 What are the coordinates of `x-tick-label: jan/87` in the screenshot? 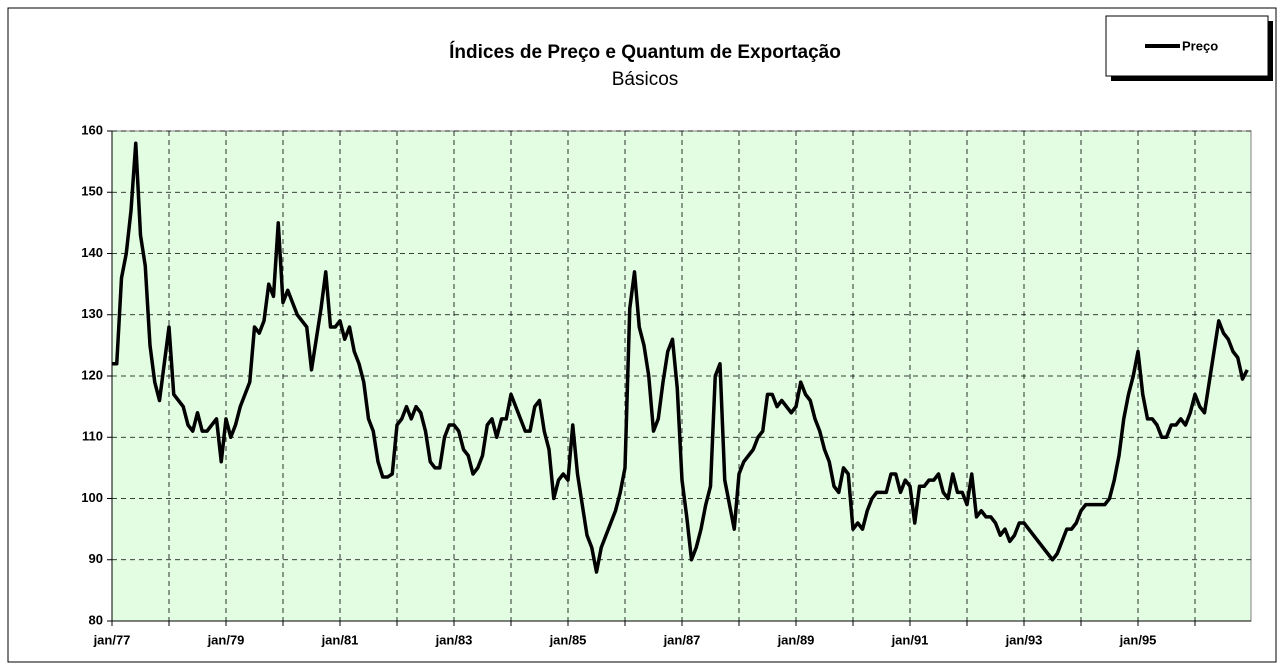 It's located at (682, 639).